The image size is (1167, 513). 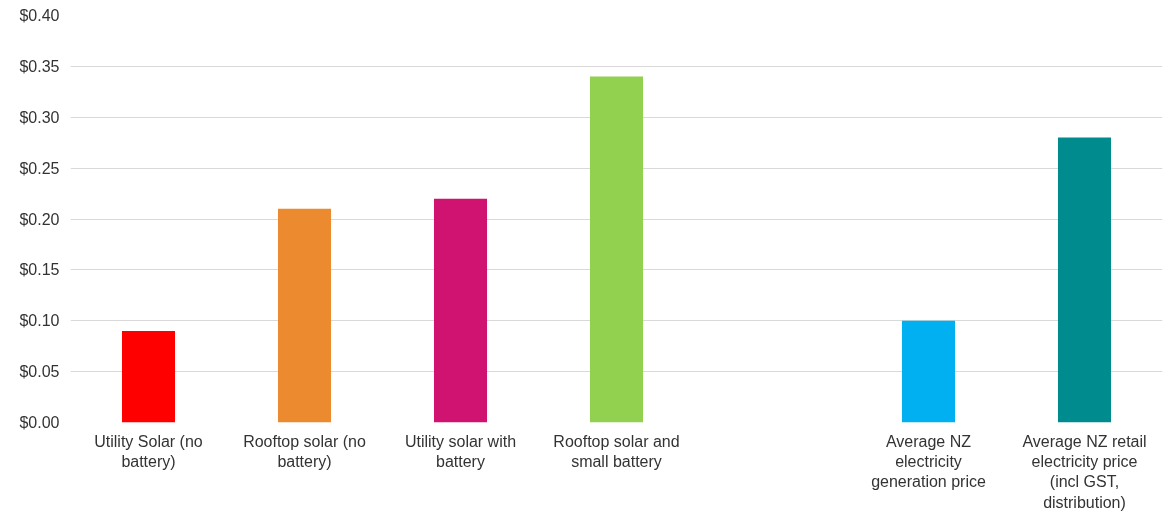 What do you see at coordinates (304, 451) in the screenshot?
I see `x-tick-label: Rooftop solar (no battery)` at bounding box center [304, 451].